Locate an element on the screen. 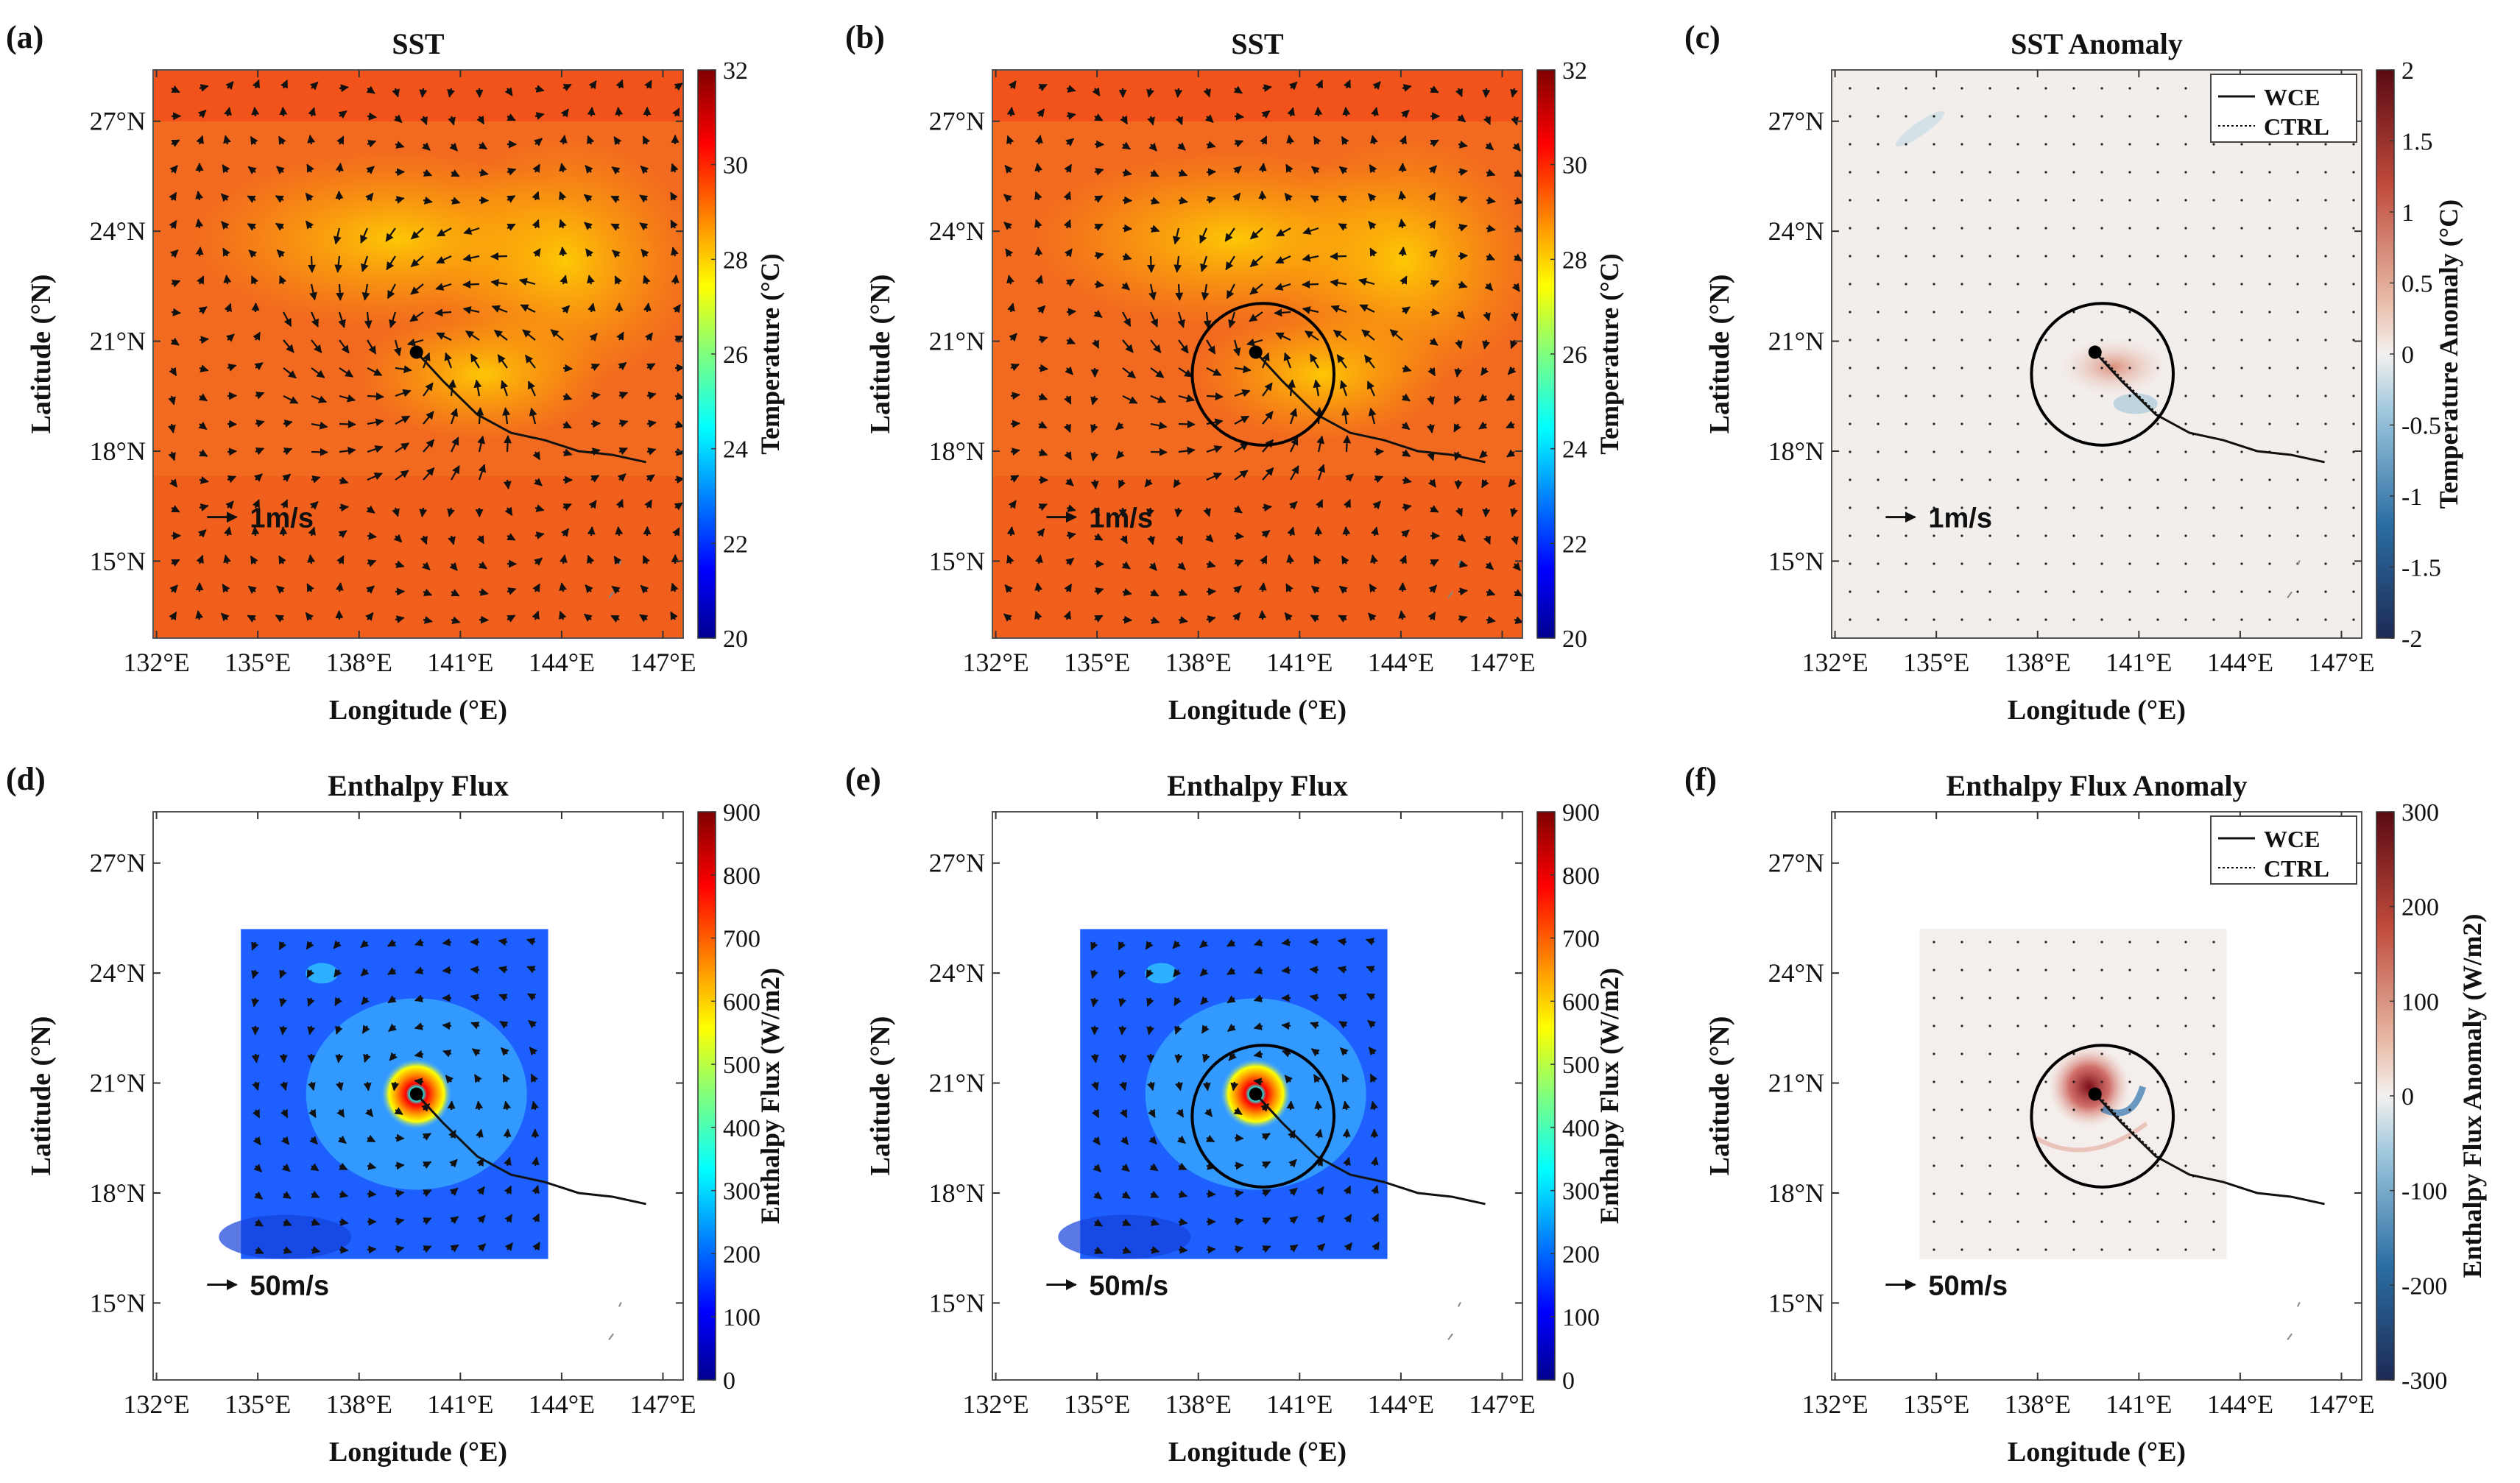 This screenshot has width=2520, height=1483. storm-center-marker is located at coordinates (2095, 1094).